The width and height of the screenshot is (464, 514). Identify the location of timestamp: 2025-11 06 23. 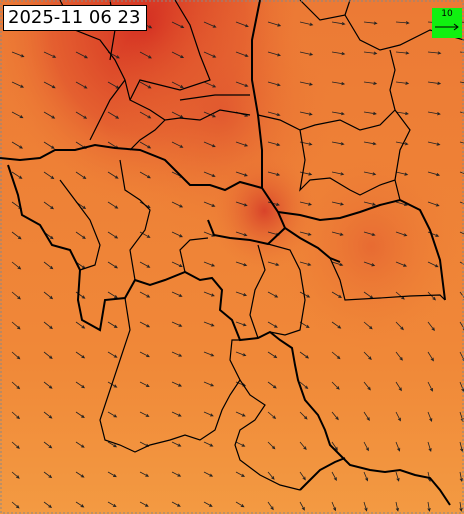
(74, 17).